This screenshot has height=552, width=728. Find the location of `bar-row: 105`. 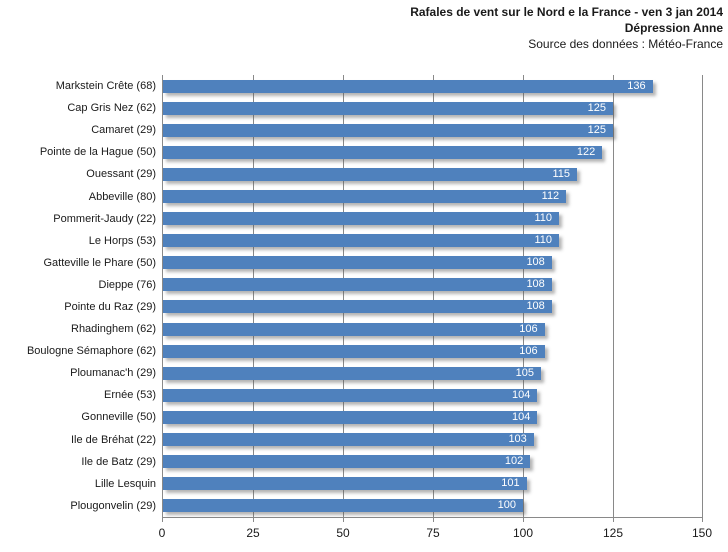

bar-row: 105 is located at coordinates (433, 373).